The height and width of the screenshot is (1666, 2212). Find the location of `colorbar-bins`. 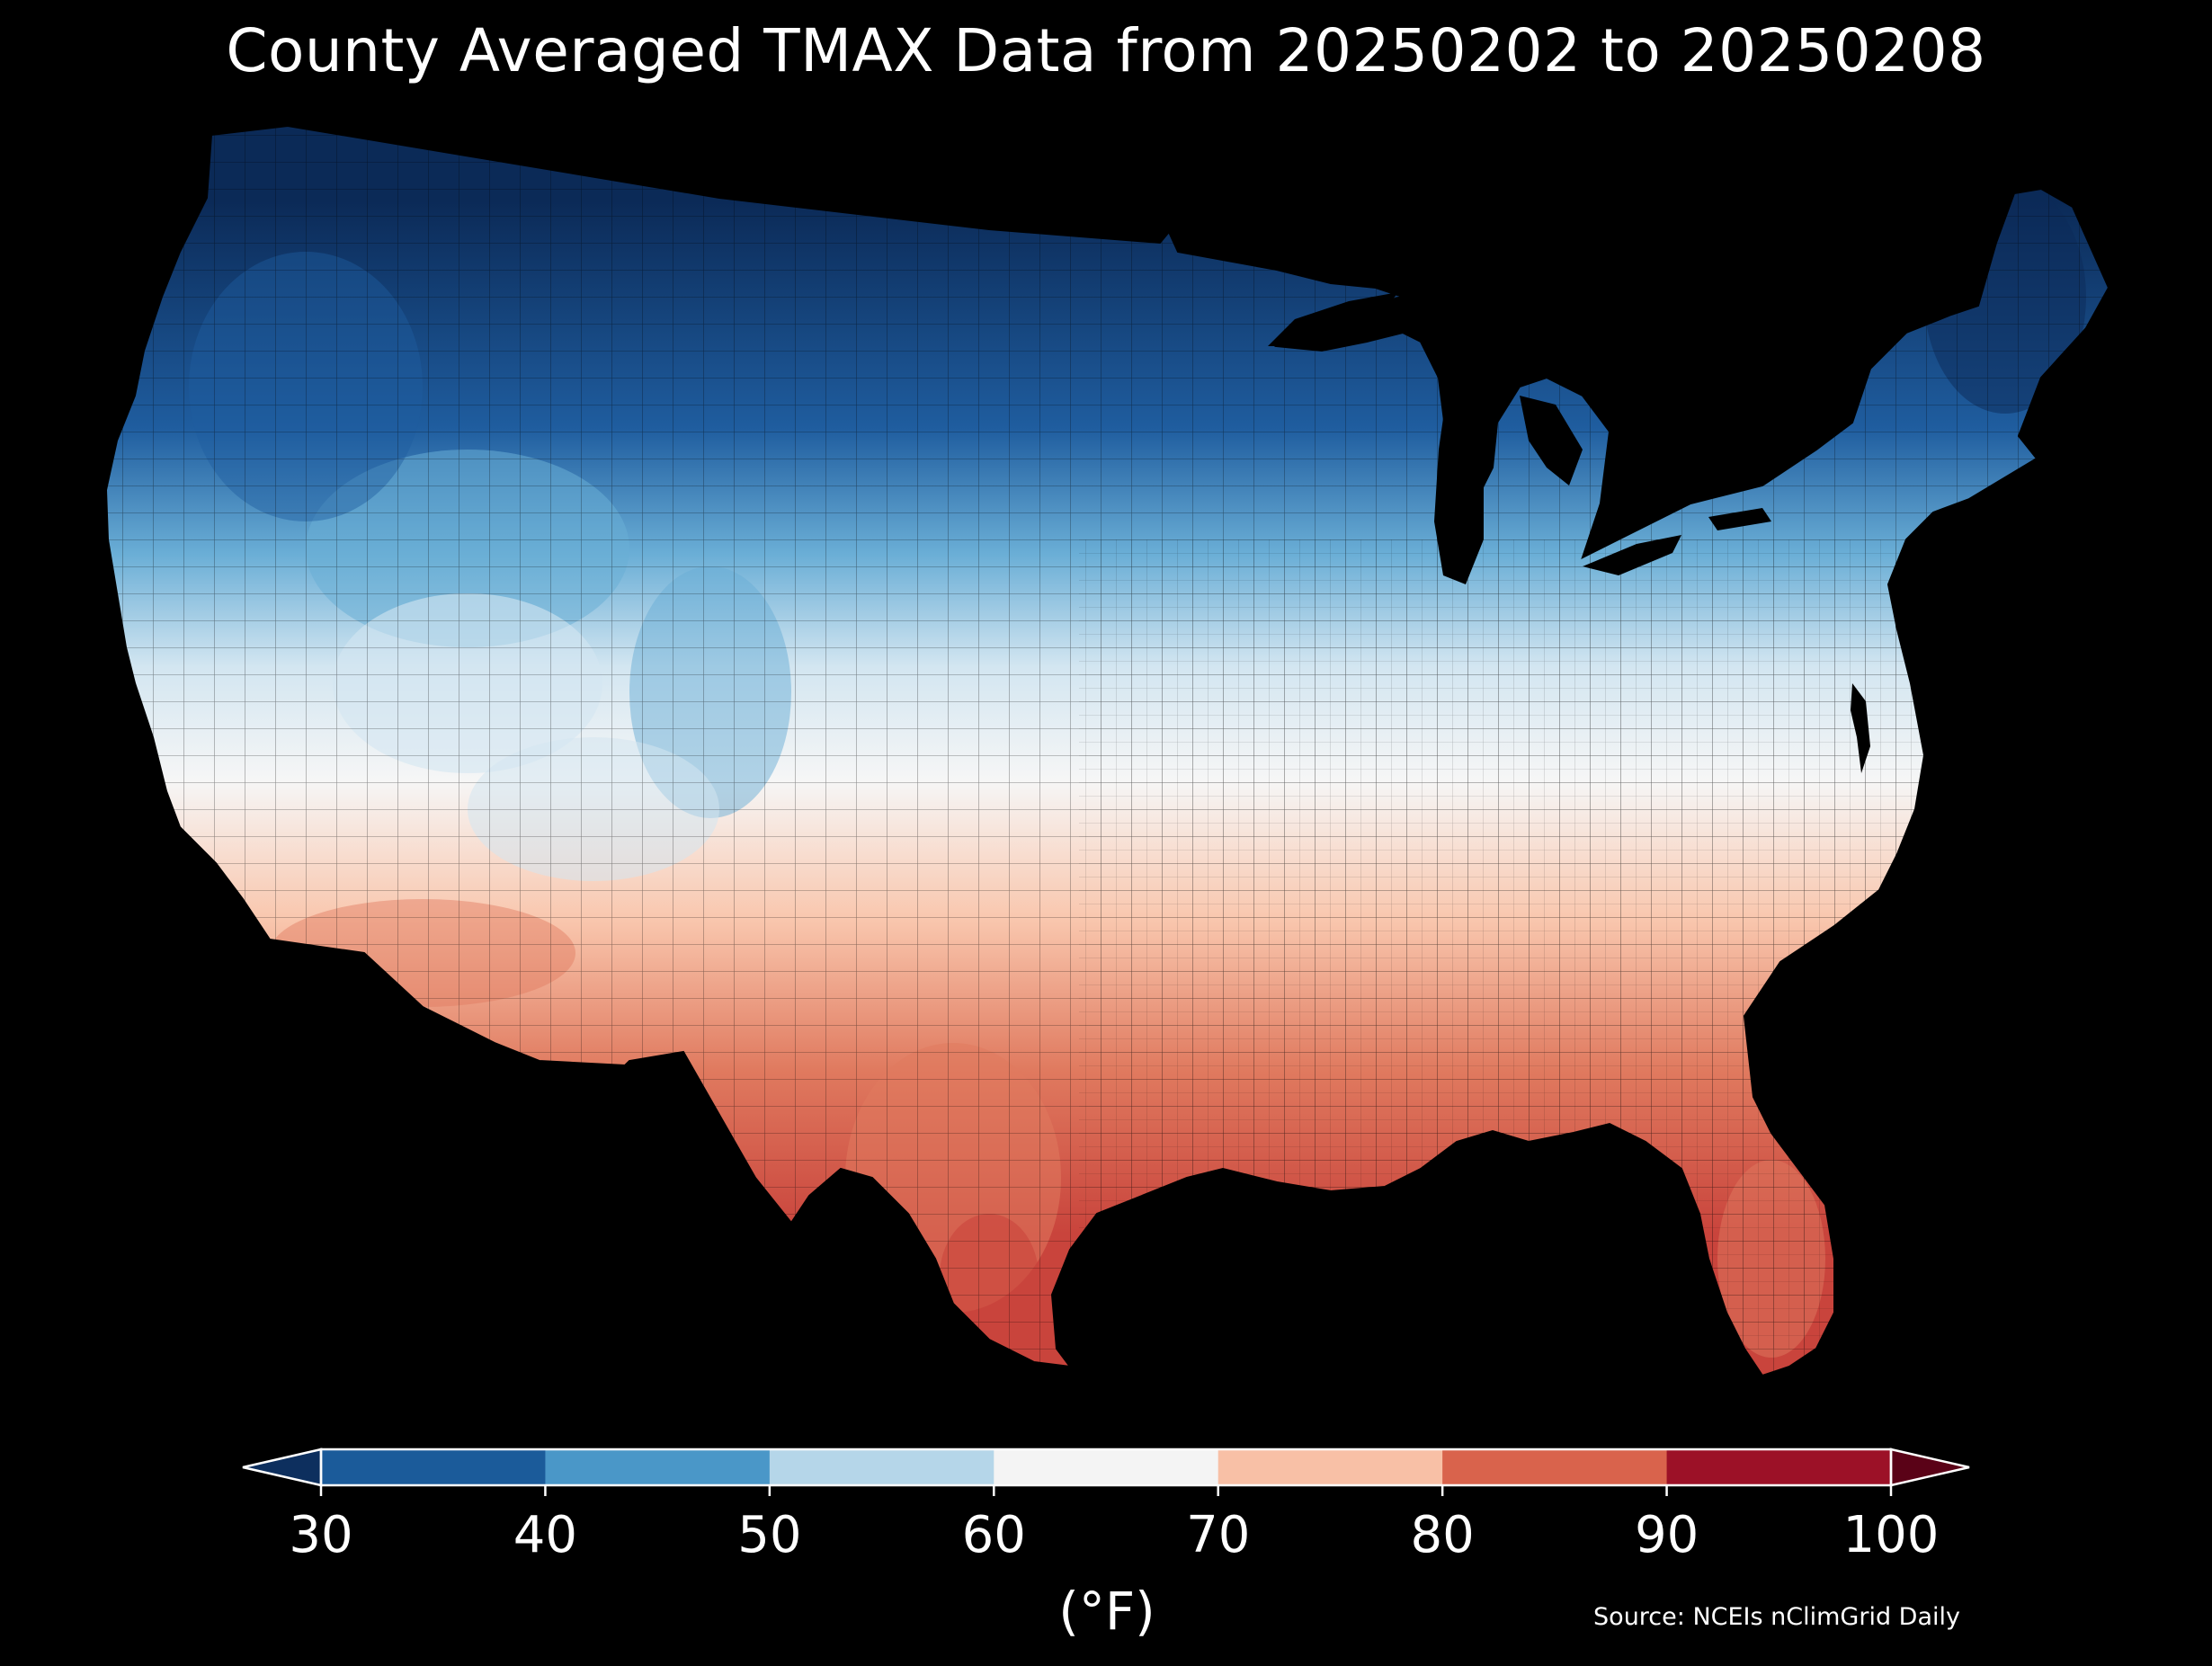

colorbar-bins is located at coordinates (1106, 1467).